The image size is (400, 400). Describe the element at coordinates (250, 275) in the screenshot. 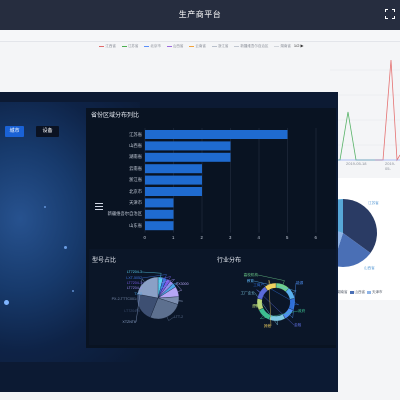

I see `pie-label: 高校机构` at that location.